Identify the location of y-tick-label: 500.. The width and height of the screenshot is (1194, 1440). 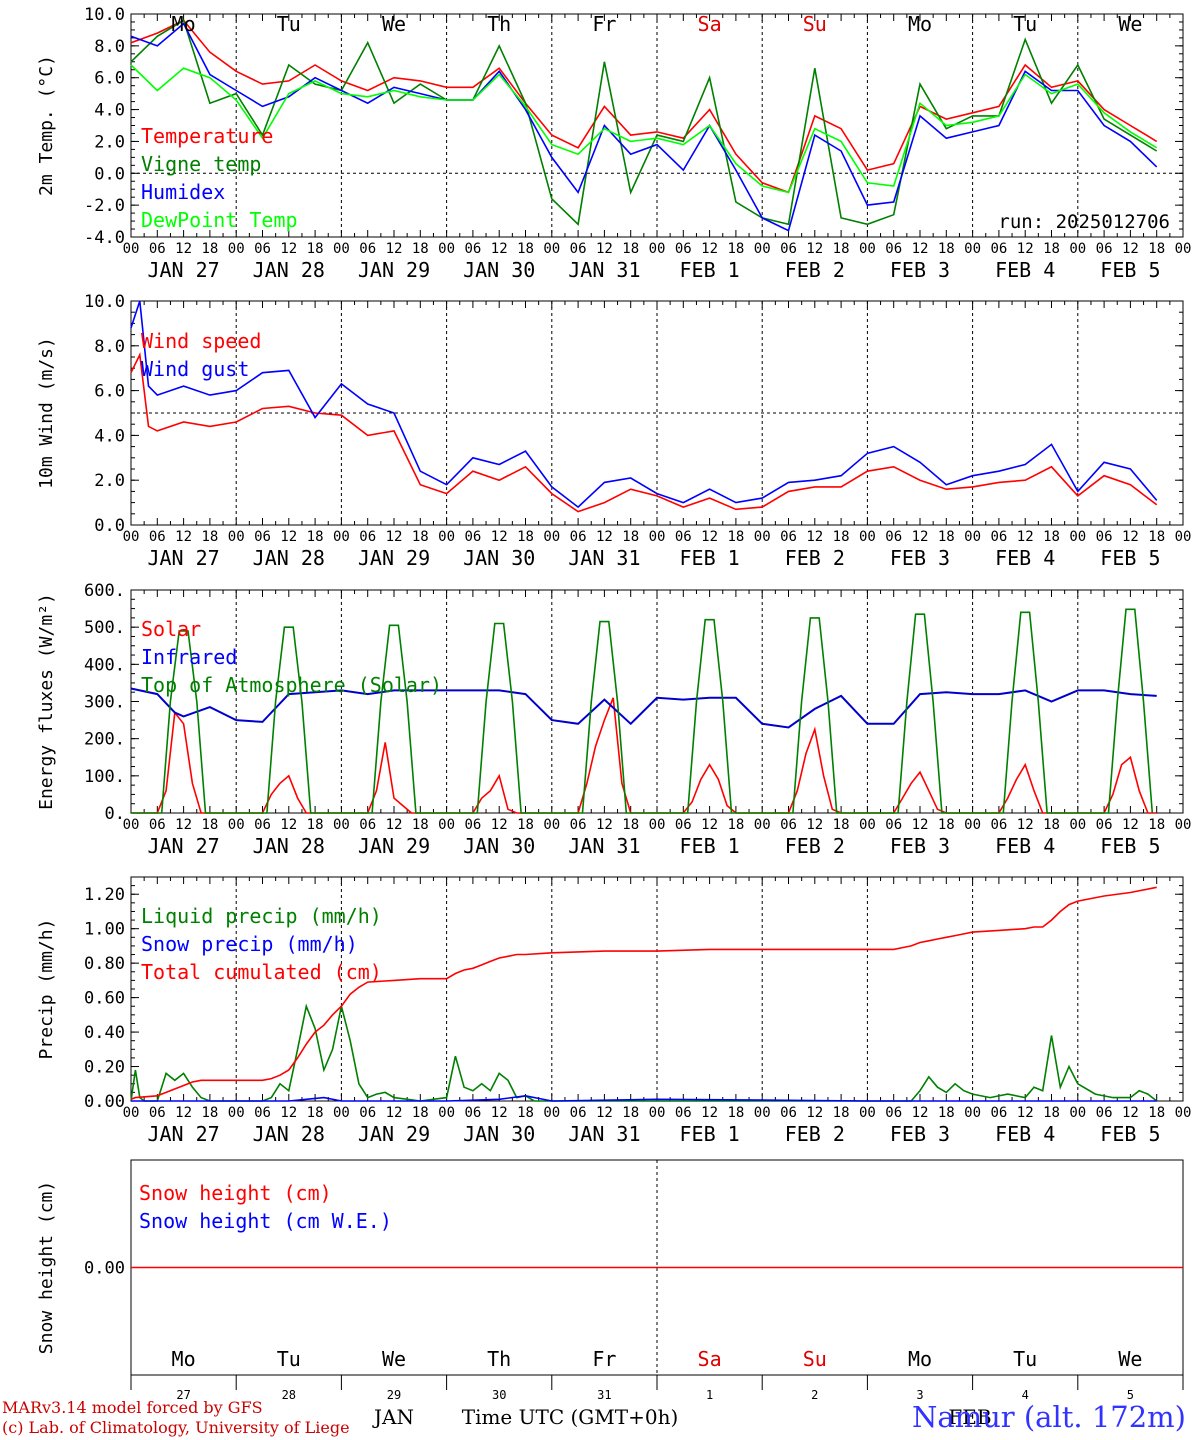
(104, 628).